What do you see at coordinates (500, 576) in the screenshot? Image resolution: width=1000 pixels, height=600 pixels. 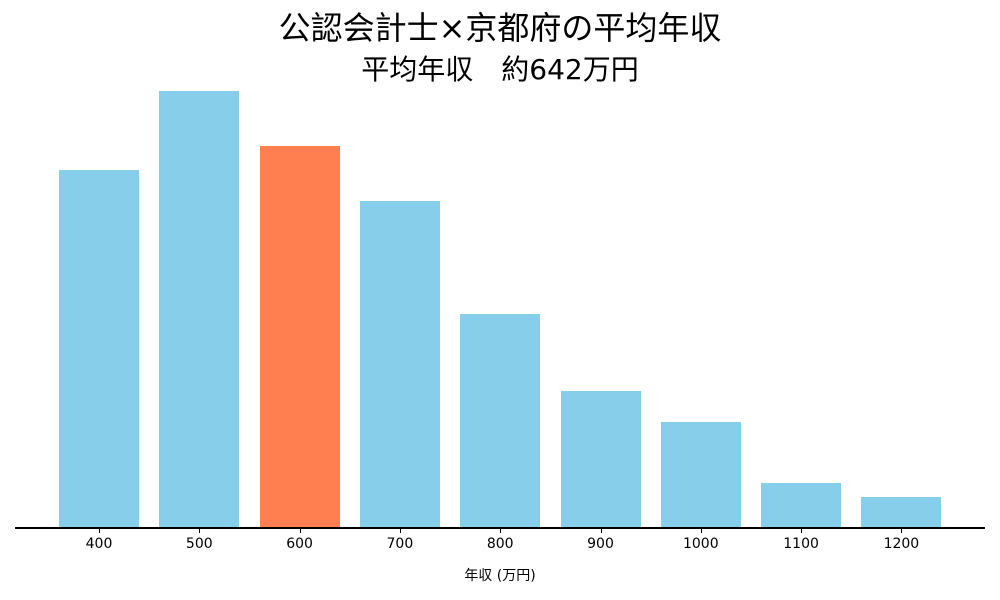 I see `x-axis-label: 年収 (万円)` at bounding box center [500, 576].